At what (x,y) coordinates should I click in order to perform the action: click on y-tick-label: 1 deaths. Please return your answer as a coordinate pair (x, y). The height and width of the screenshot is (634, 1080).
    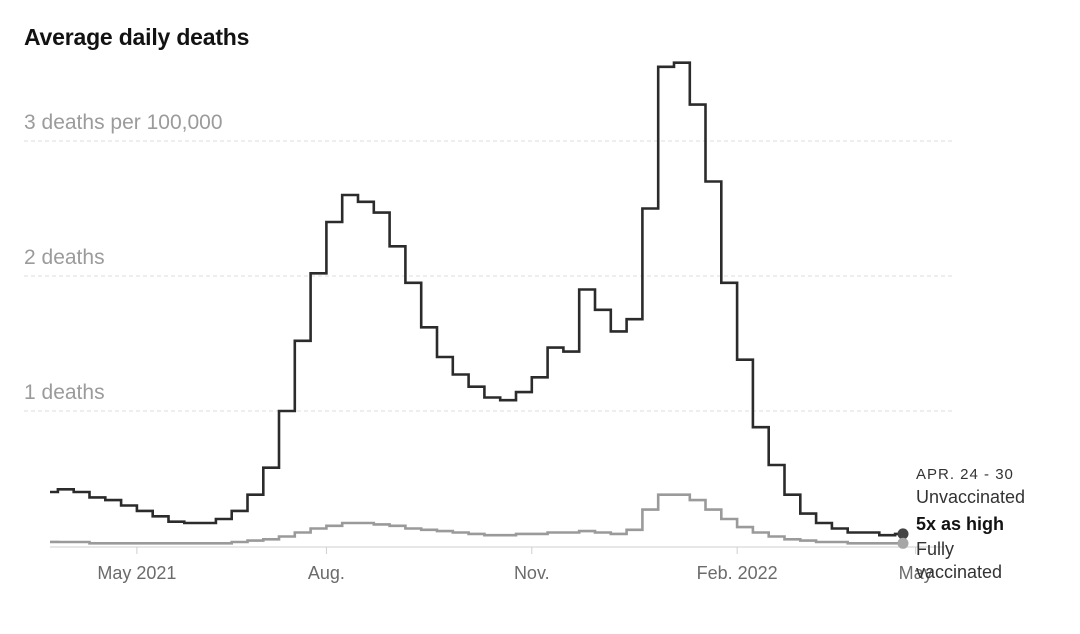
    Looking at the image, I should click on (64, 392).